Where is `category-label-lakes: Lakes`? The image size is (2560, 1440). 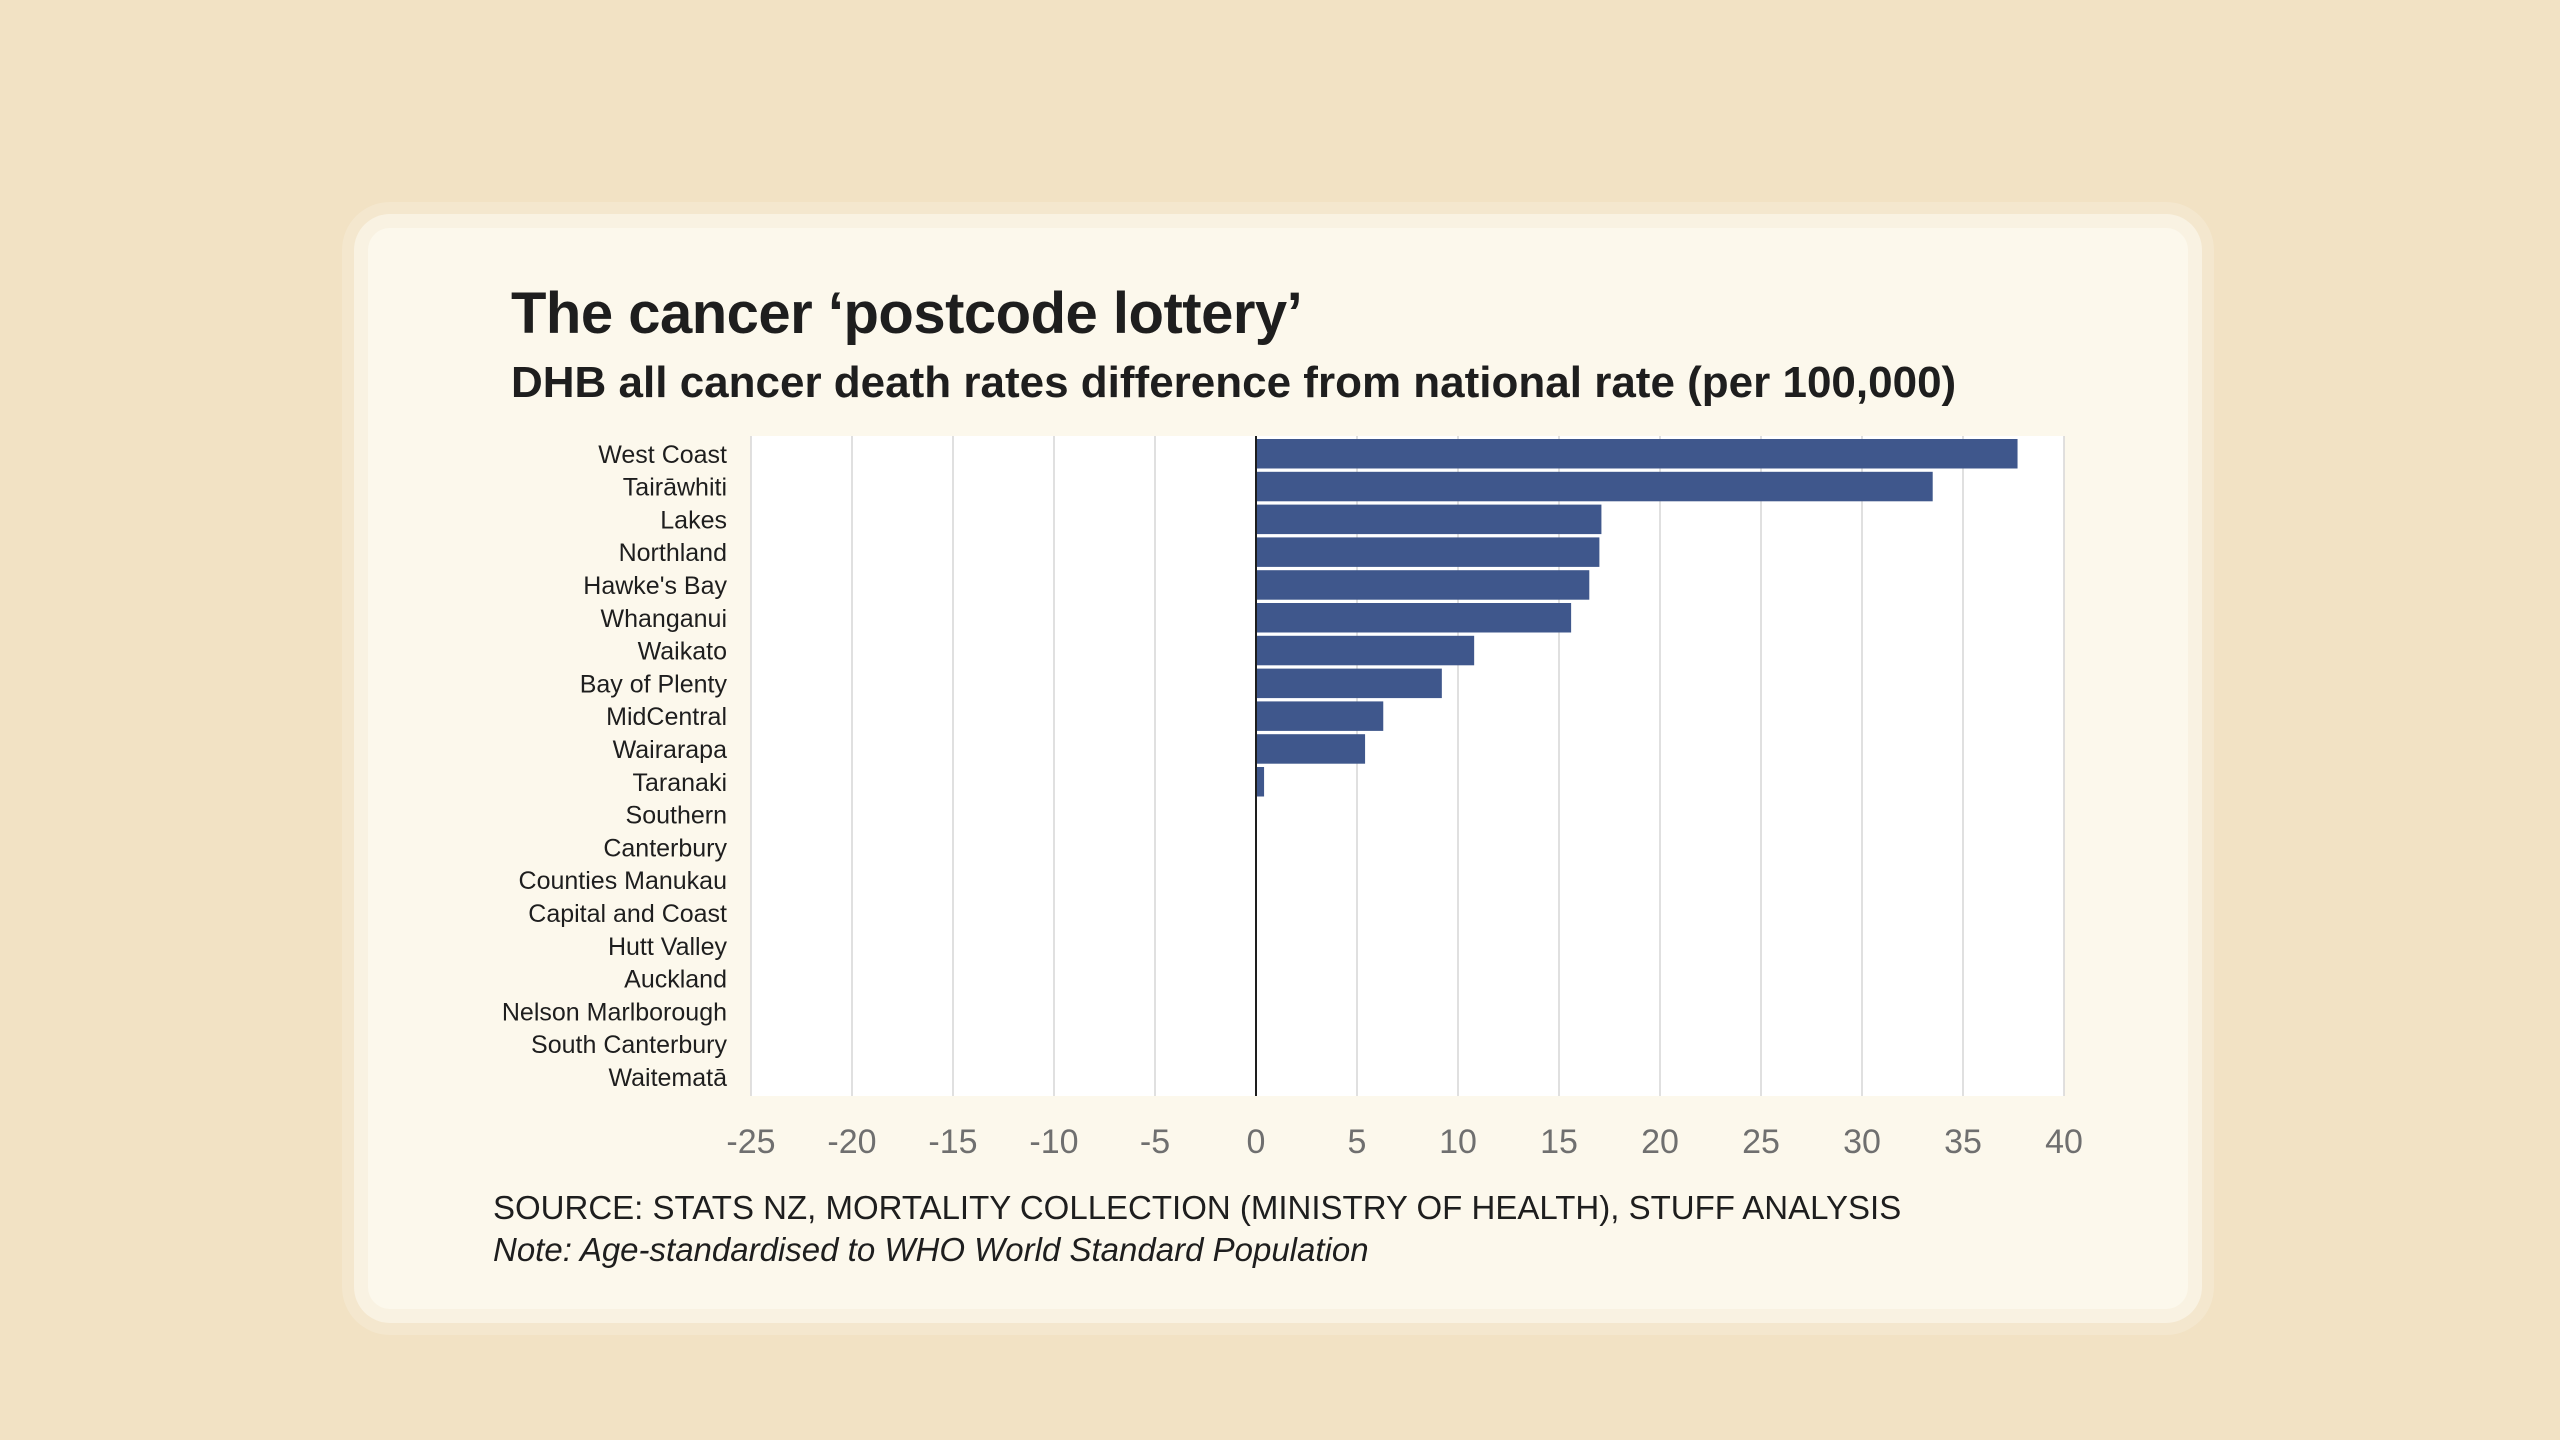
category-label-lakes: Lakes is located at coordinates (693, 520).